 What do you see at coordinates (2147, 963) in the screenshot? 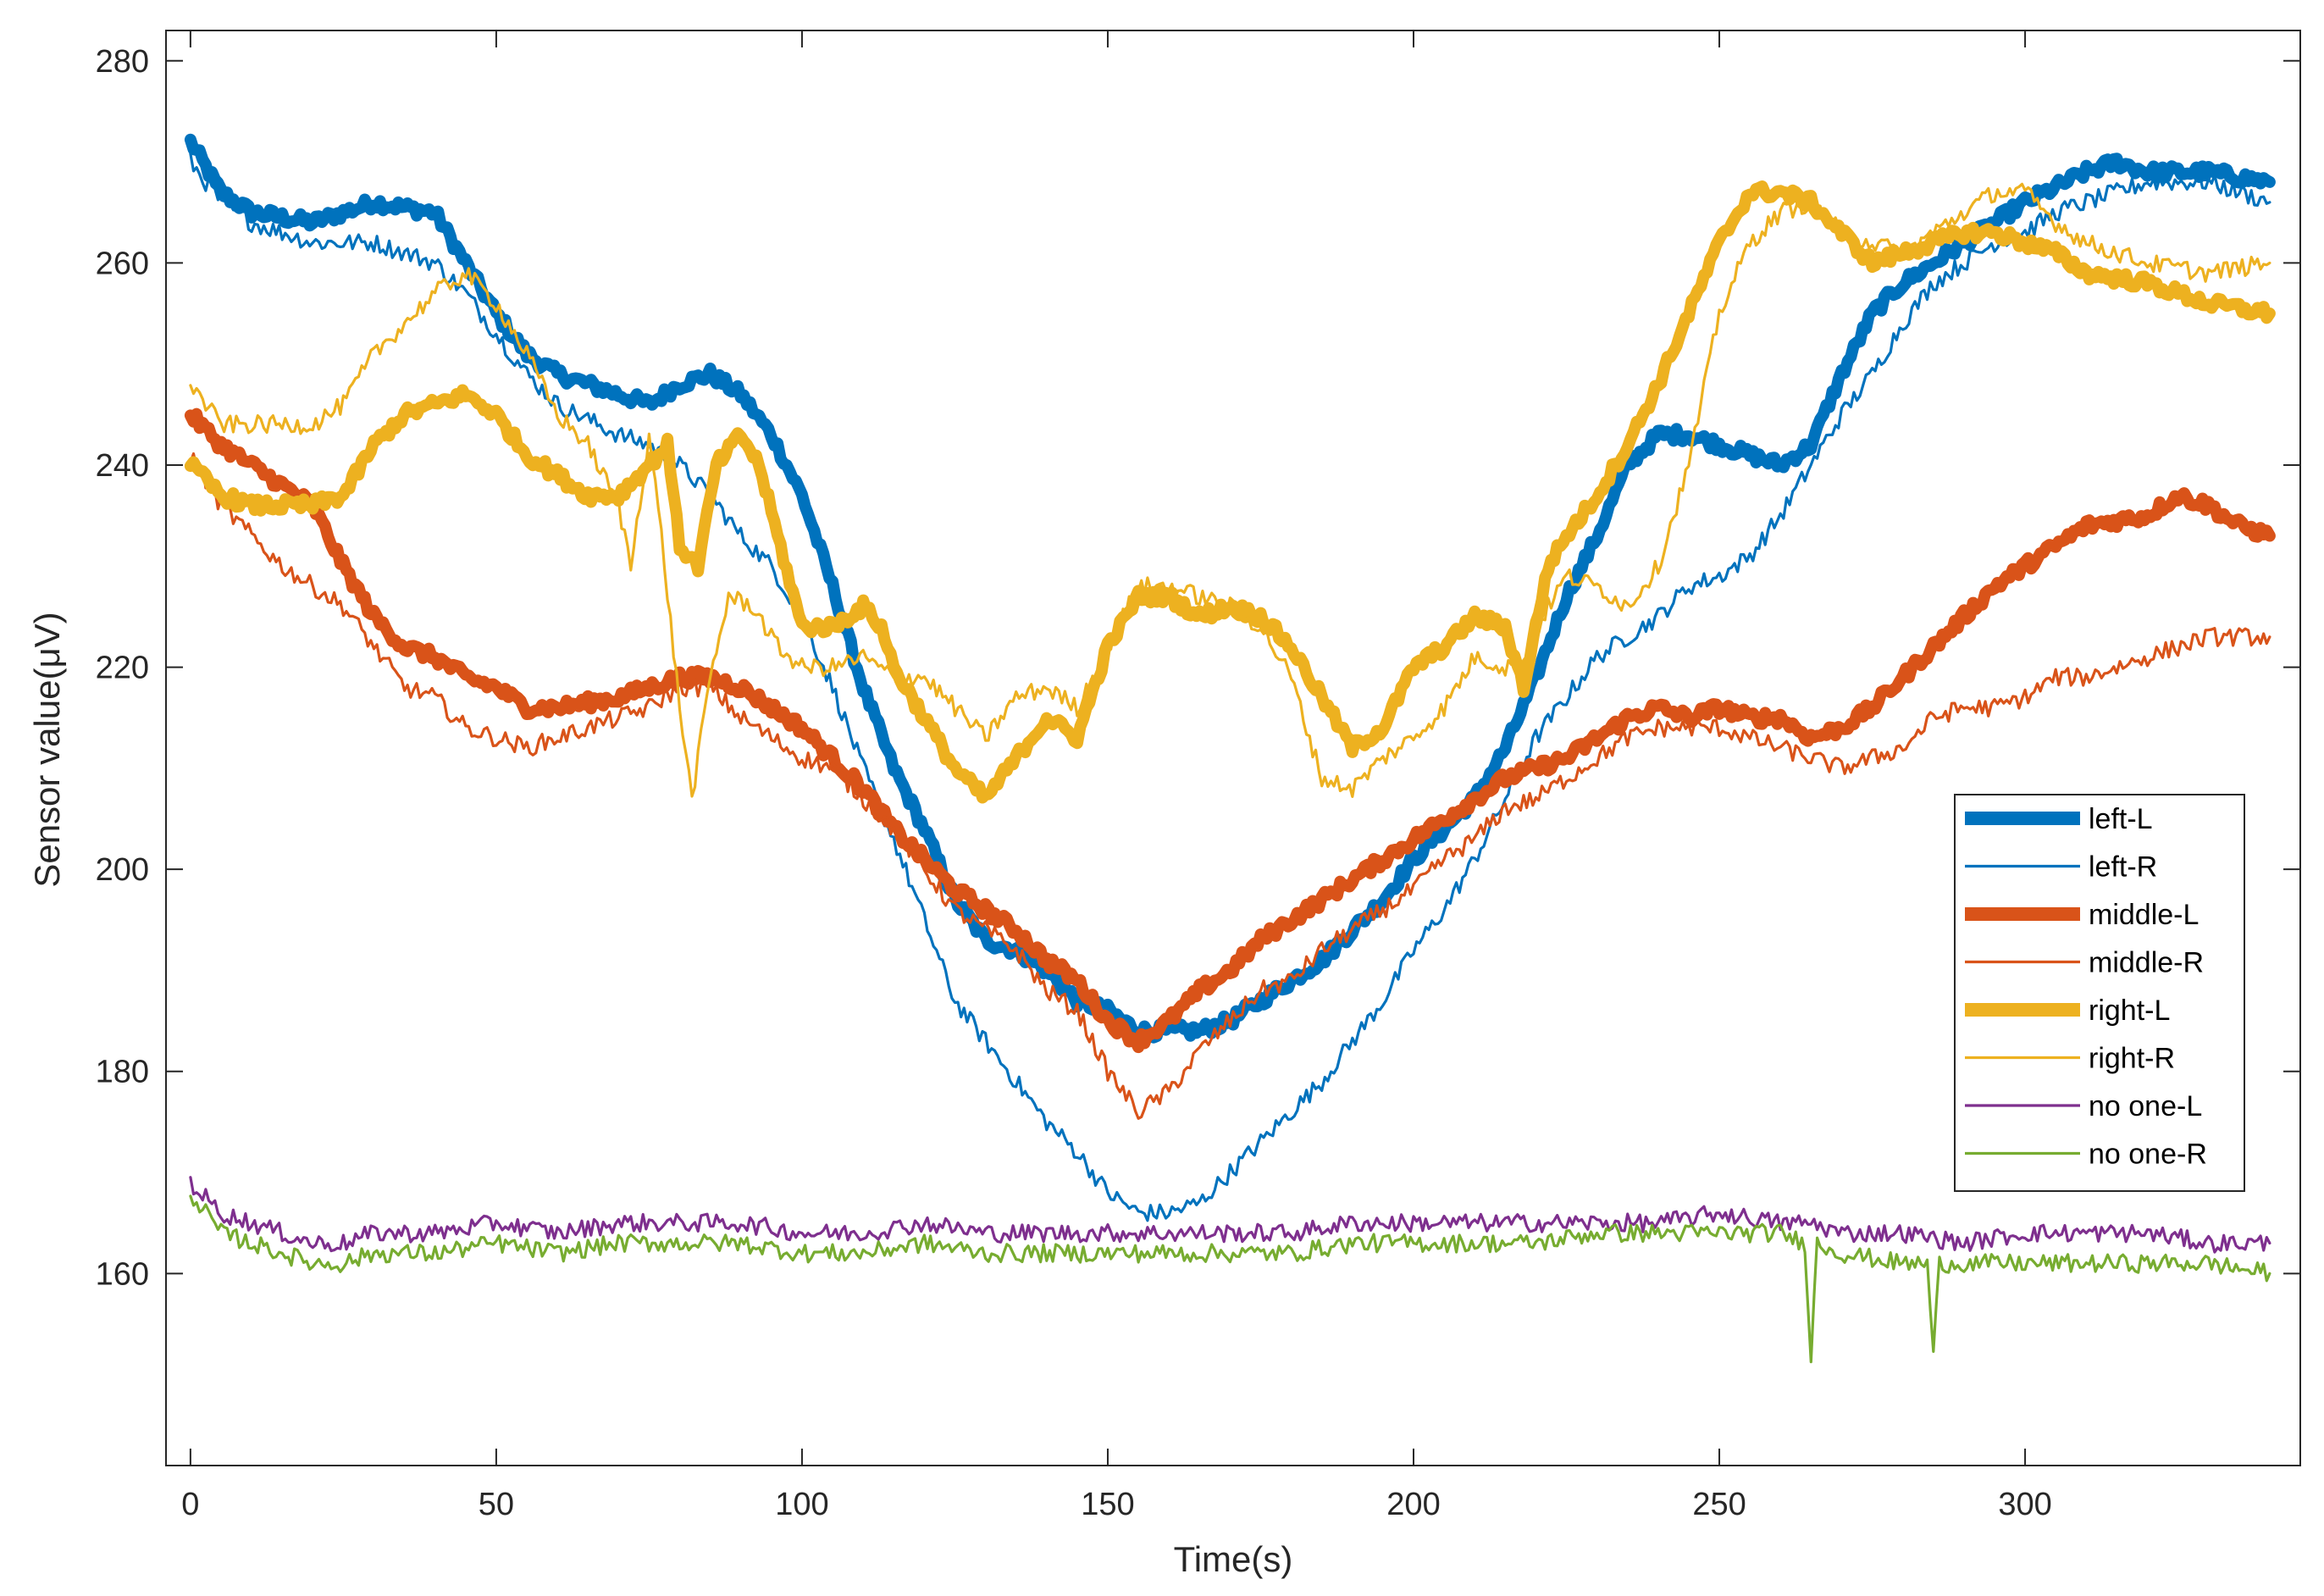
I see `legend-label-middle-r: middle-R` at bounding box center [2147, 963].